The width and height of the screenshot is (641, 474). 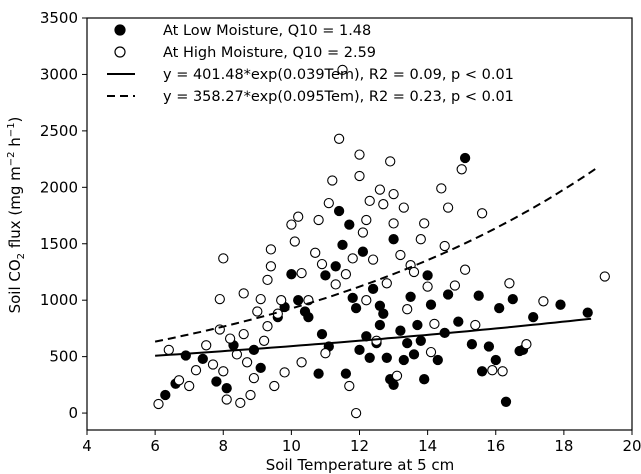 What do you see at coordinates (16, 215) in the screenshot?
I see `y-axis-title: Soil CO2 flux (mg m−2 h−1)` at bounding box center [16, 215].